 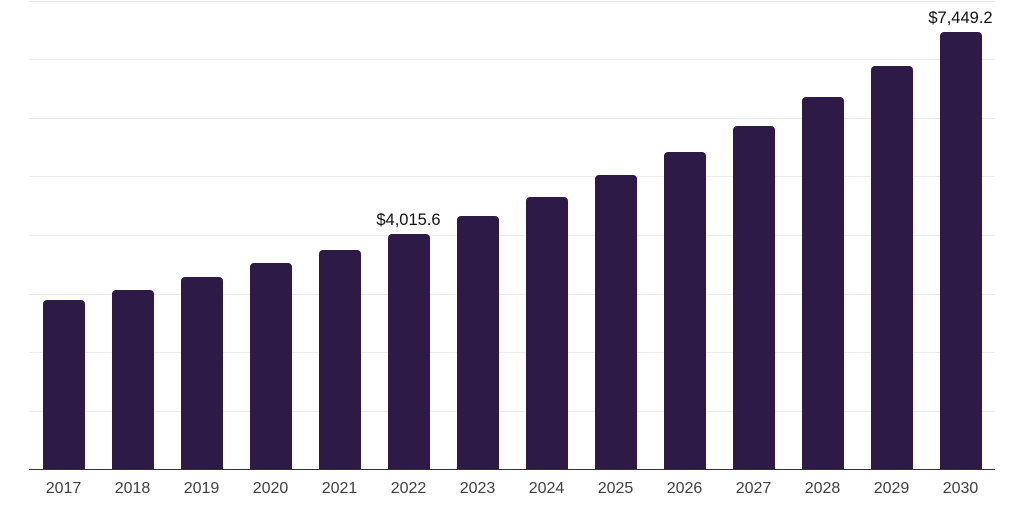 I want to click on x-tick-label-2022: 2022, so click(x=408, y=488).